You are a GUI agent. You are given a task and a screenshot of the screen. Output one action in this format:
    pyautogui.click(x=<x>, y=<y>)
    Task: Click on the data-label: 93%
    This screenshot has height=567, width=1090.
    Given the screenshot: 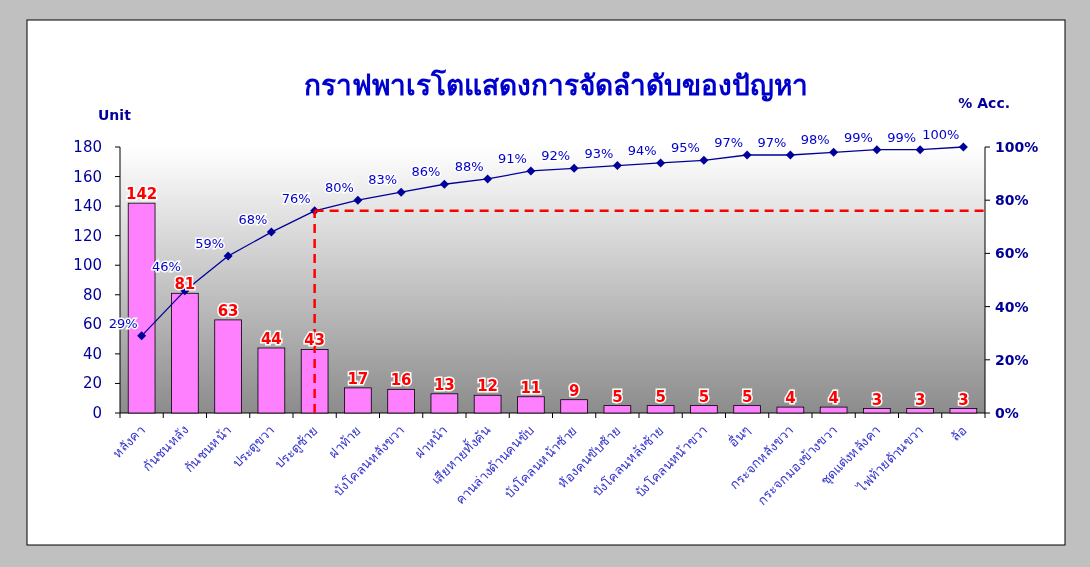 What is the action you would take?
    pyautogui.click(x=599, y=153)
    